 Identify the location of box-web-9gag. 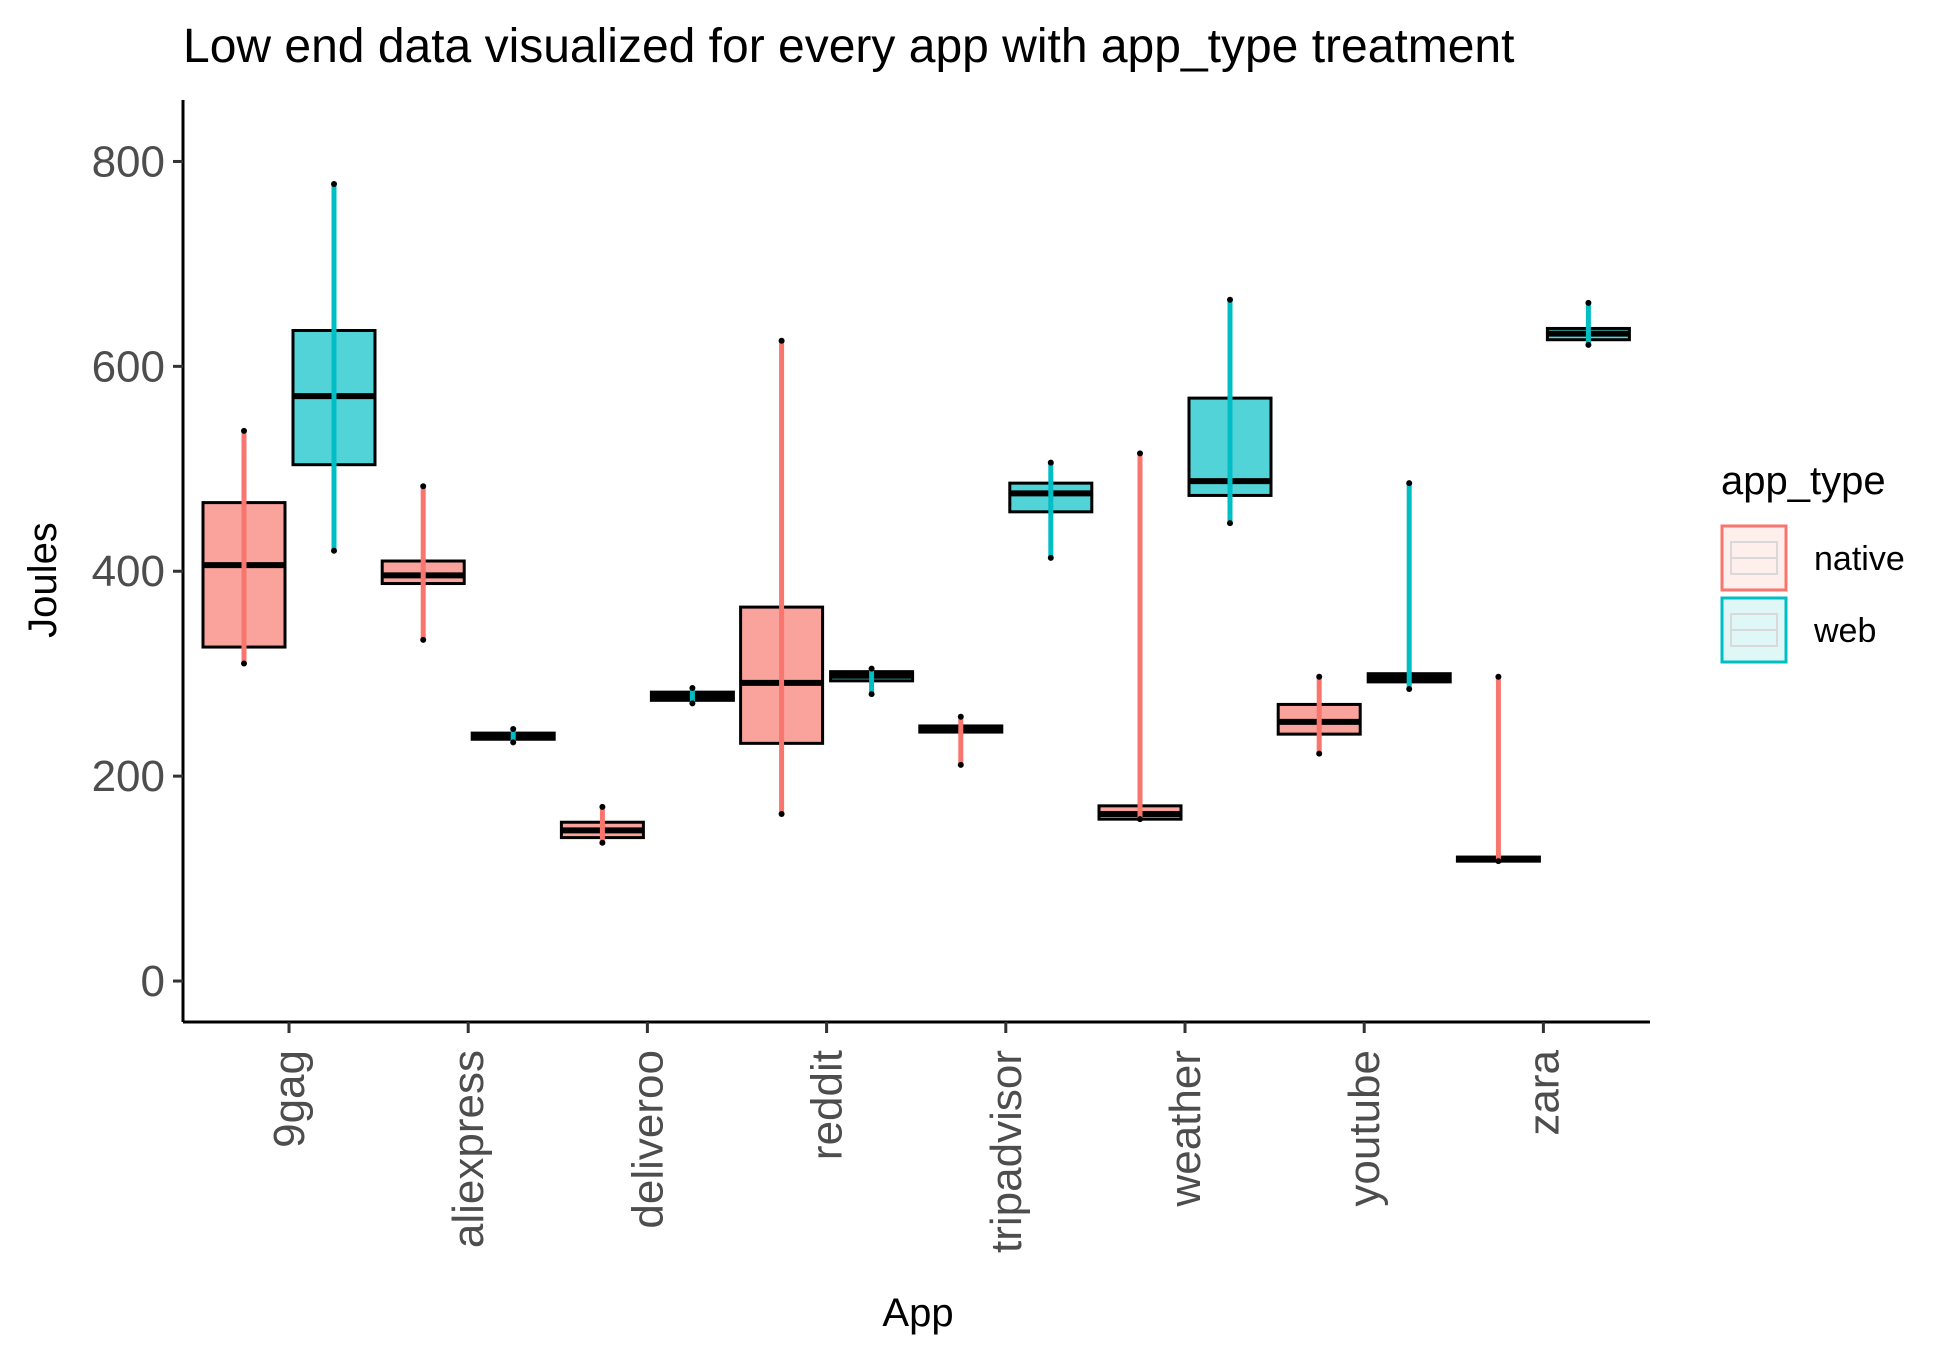
(334, 367).